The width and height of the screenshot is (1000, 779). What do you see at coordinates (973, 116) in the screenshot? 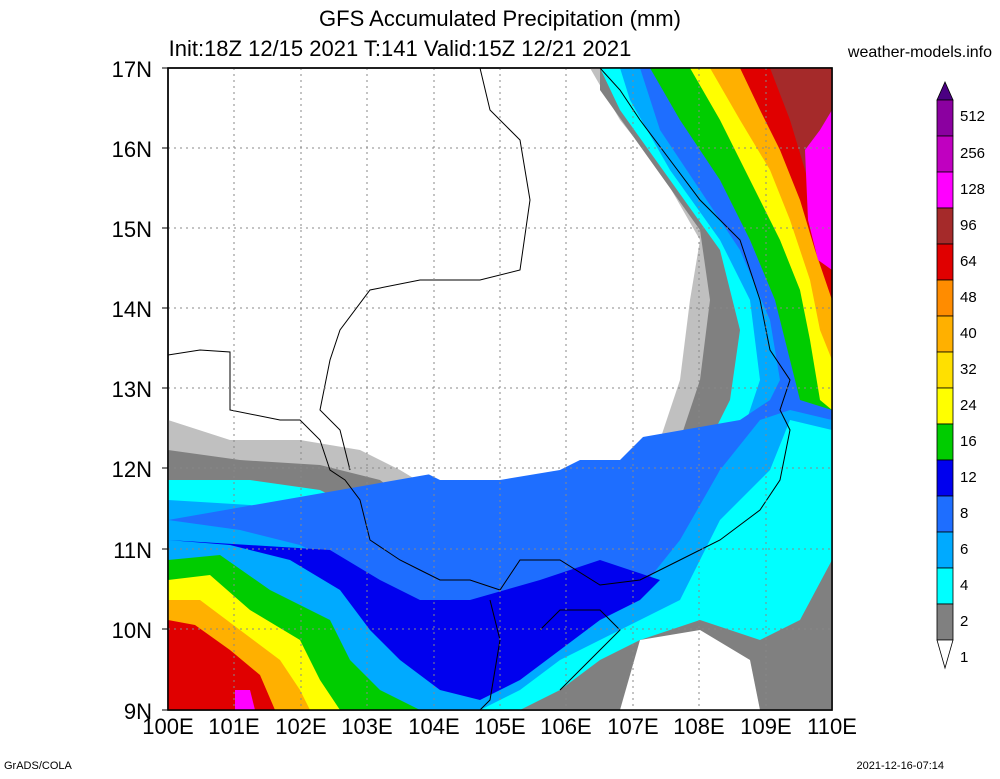
I see `colorbar-label: 512` at bounding box center [973, 116].